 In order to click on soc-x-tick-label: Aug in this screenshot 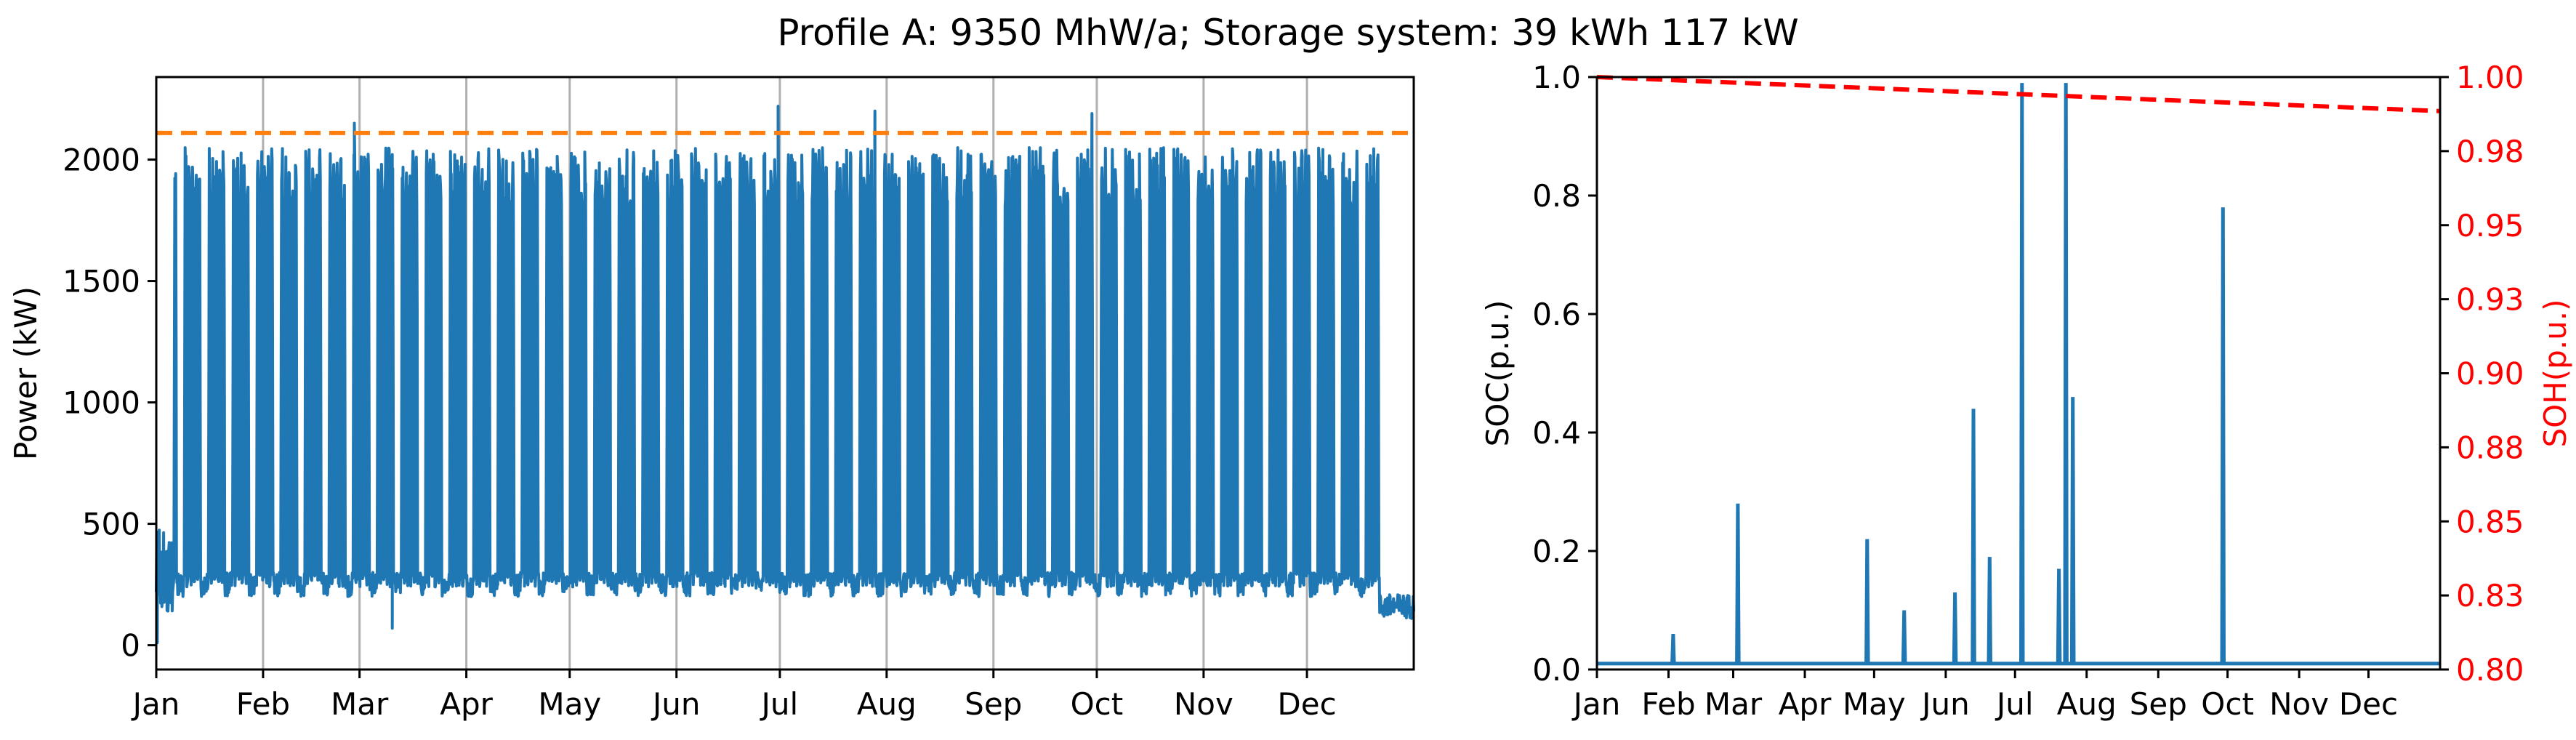, I will do `click(2087, 704)`.